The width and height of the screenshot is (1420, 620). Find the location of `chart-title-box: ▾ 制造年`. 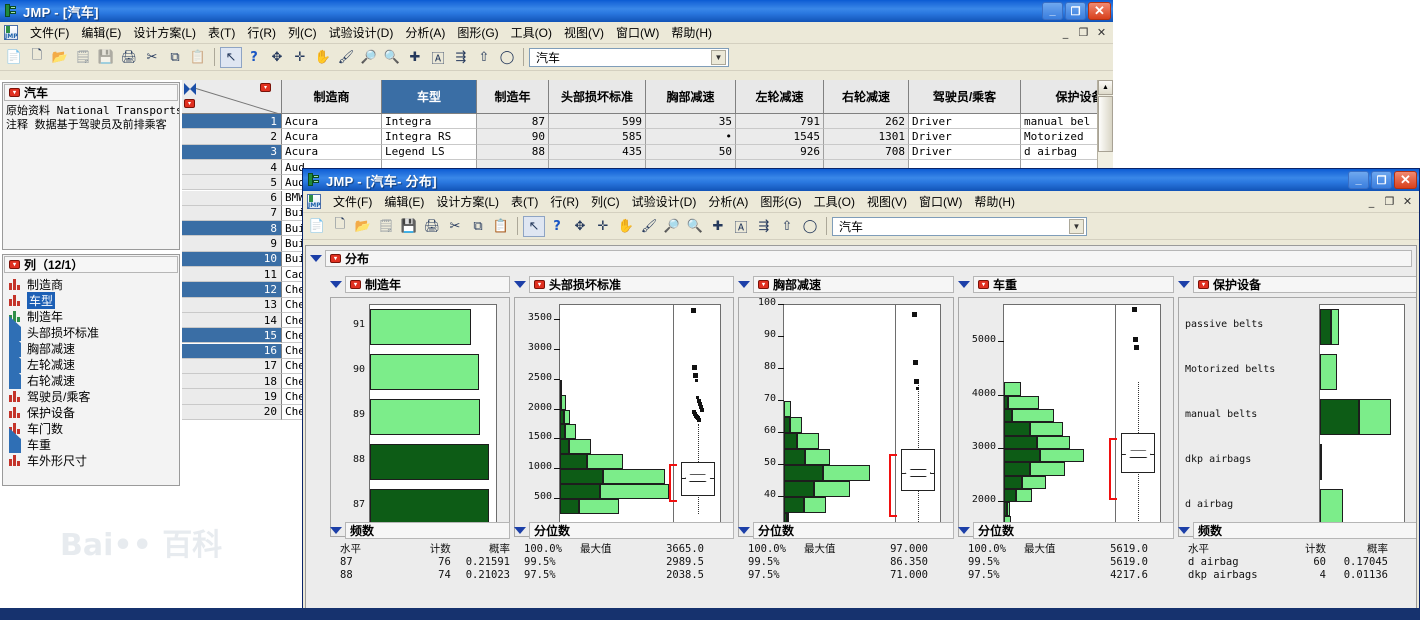

chart-title-box: ▾ 制造年 is located at coordinates (427, 284).